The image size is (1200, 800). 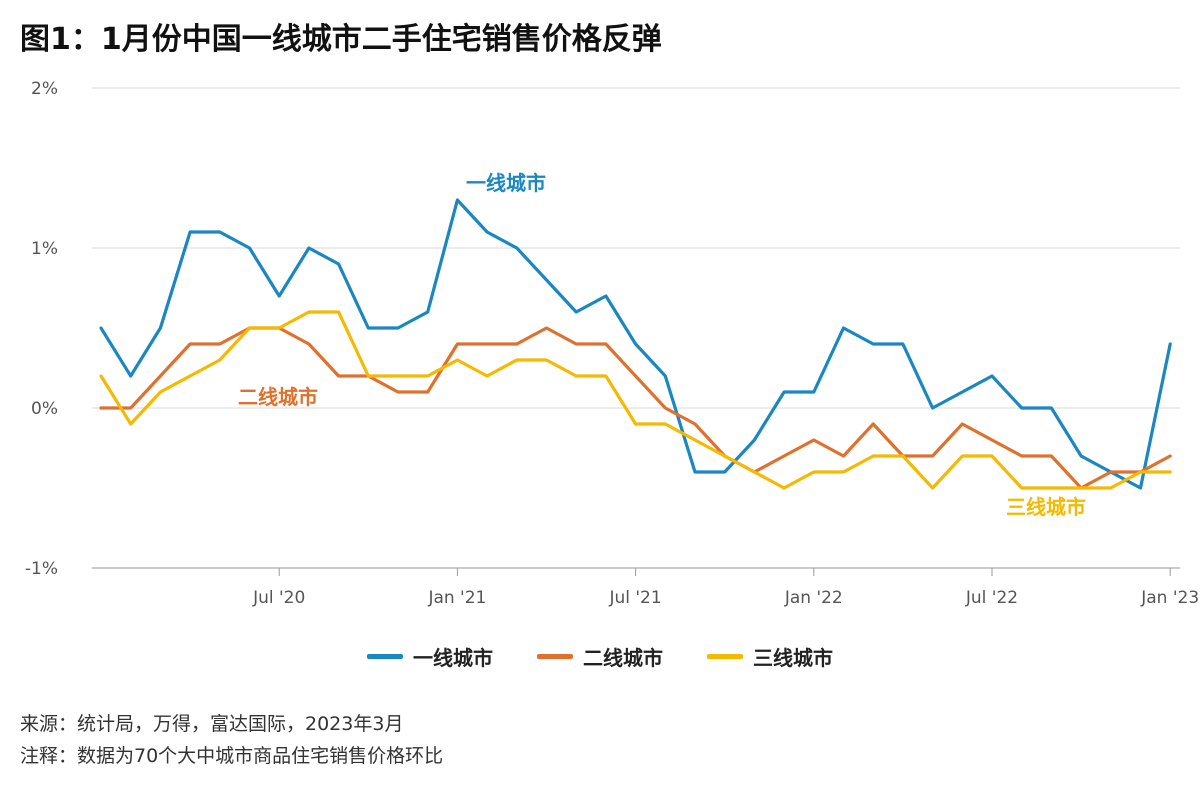 What do you see at coordinates (555, 656) in the screenshot?
I see `legend-swatch-tier2` at bounding box center [555, 656].